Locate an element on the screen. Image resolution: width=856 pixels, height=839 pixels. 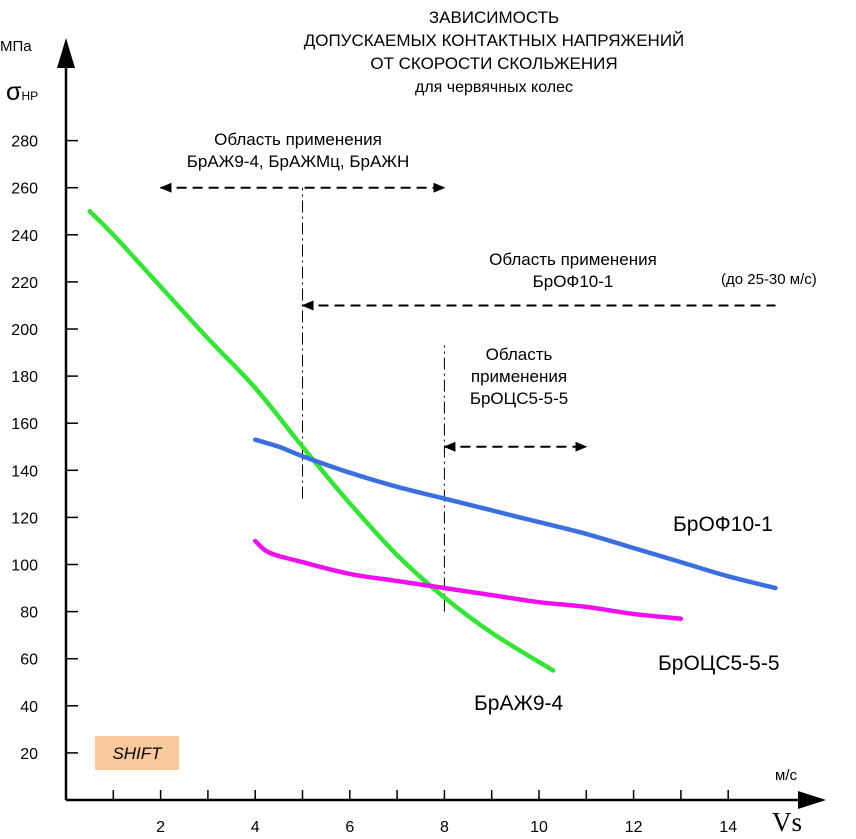
y-unit-label: МПа is located at coordinates (16, 46).